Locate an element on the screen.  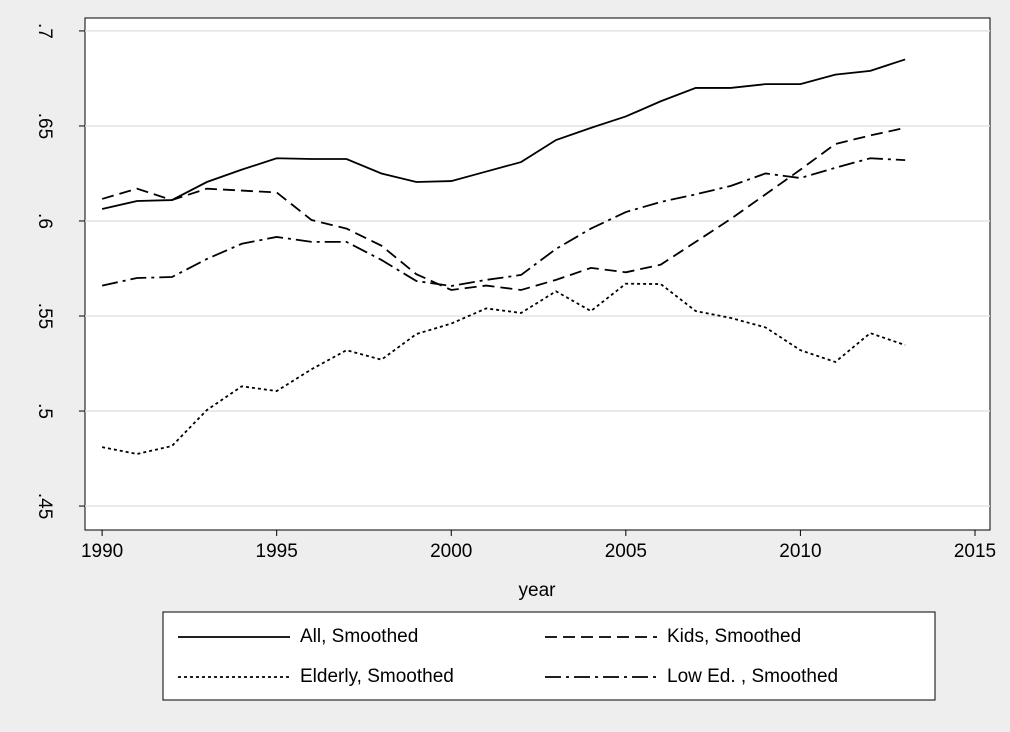
legend-label: Elderly, Smoothed is located at coordinates (377, 676).